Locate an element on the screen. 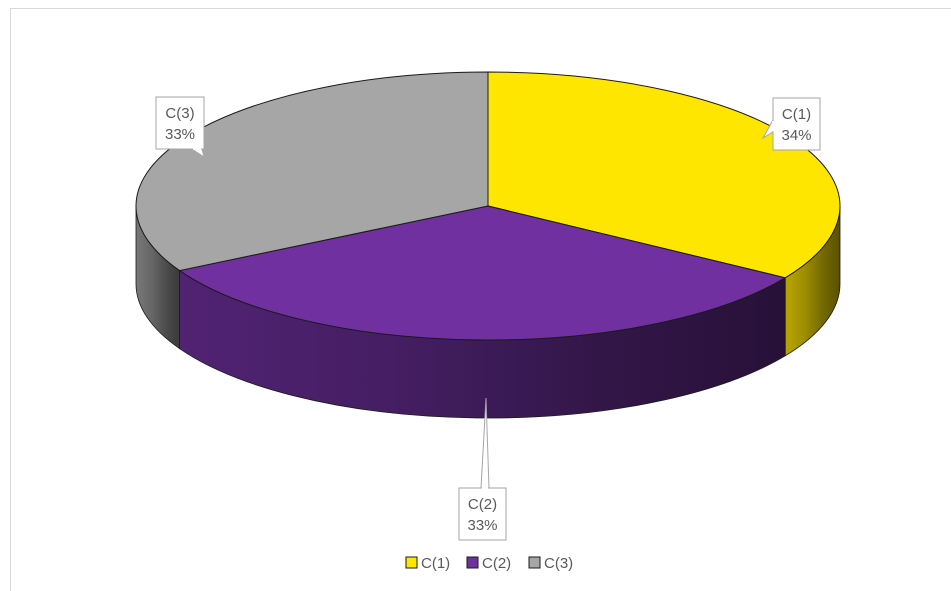 The image size is (951, 591). legend-item-c3: C(3) is located at coordinates (550, 563).